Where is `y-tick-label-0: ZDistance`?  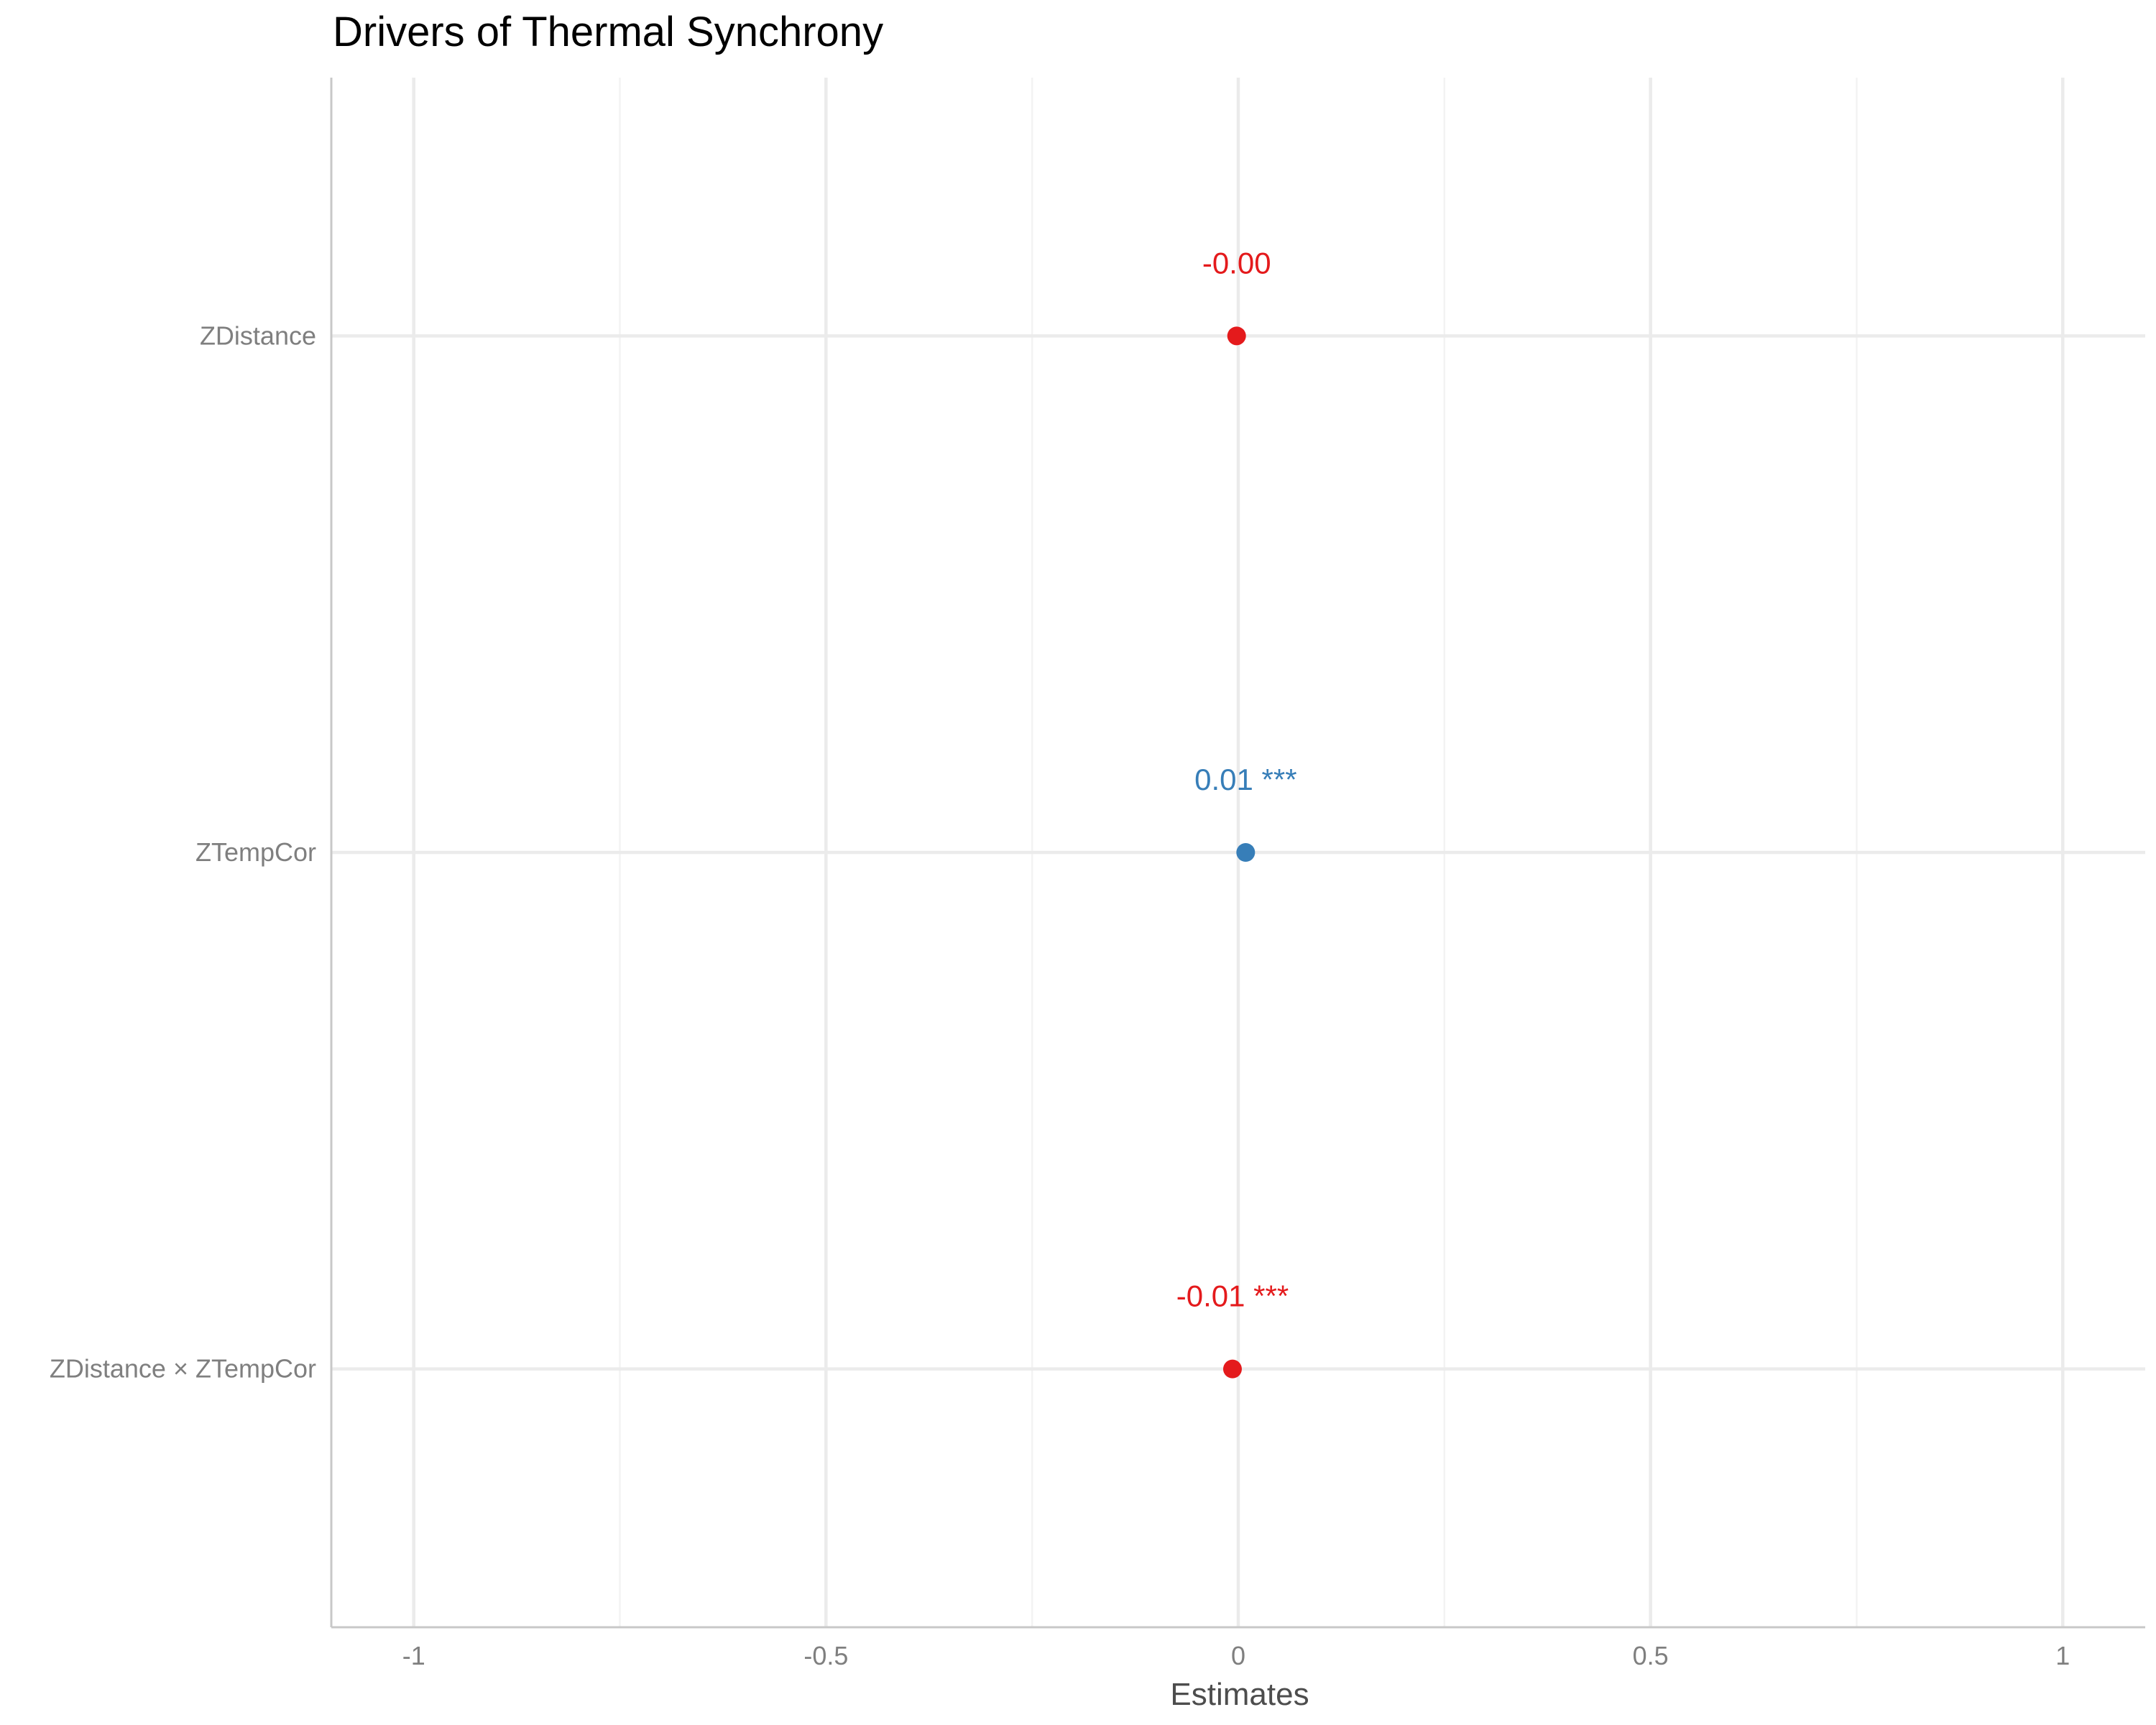 y-tick-label-0: ZDistance is located at coordinates (258, 335).